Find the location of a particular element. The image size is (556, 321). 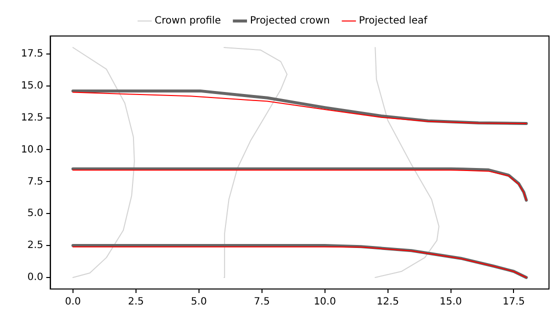

y-tick-label: 2.5 is located at coordinates (35, 246).